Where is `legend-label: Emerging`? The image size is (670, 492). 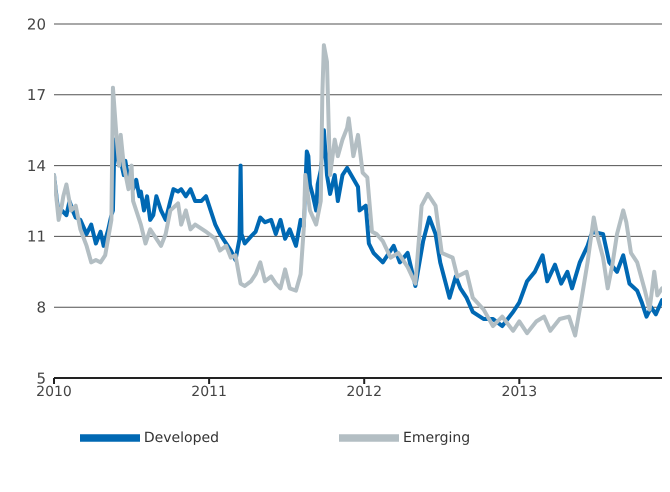 legend-label: Emerging is located at coordinates (436, 438).